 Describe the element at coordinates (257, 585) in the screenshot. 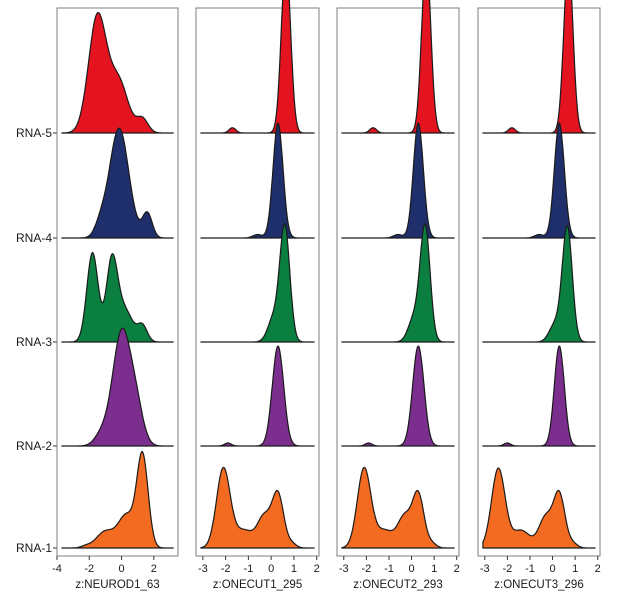

I see `xlabel: z:ONECUT1_295` at that location.